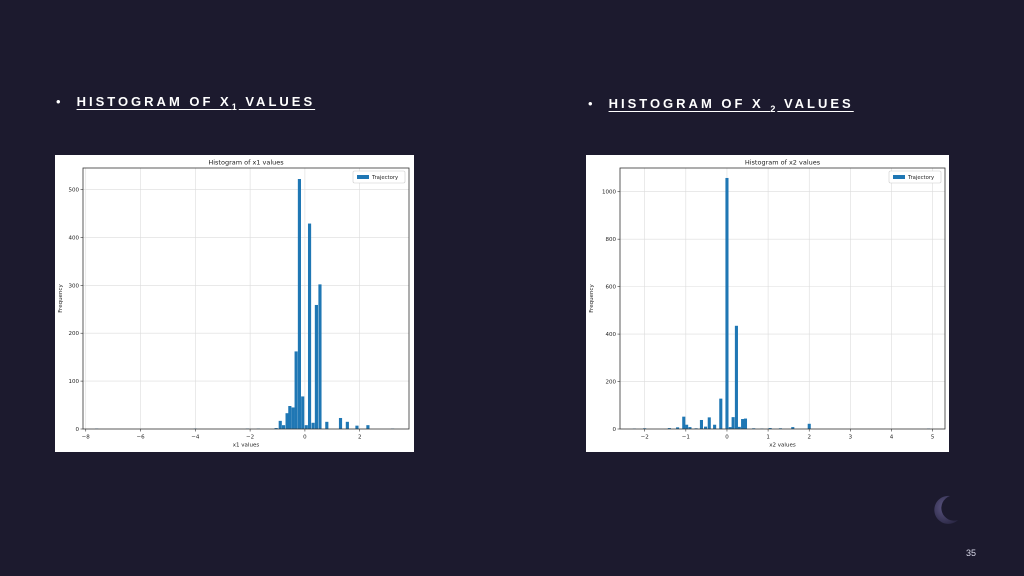  What do you see at coordinates (609, 193) in the screenshot?
I see `y-tick-label: 1000` at bounding box center [609, 193].